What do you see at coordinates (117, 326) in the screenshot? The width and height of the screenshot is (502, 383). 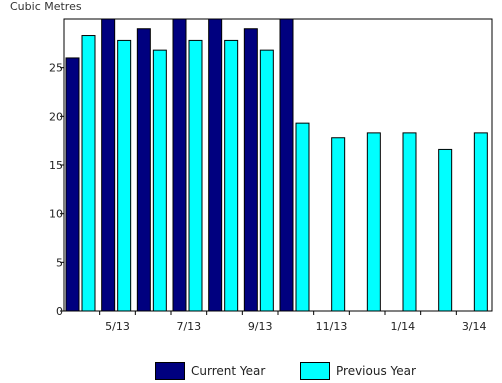 I see `x-tick-label: 5/13` at bounding box center [117, 326].